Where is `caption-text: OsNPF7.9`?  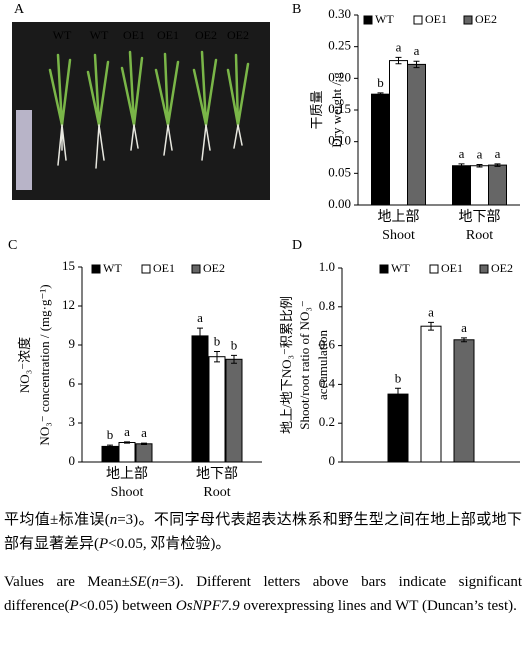
caption-text: OsNPF7.9 is located at coordinates (207, 606).